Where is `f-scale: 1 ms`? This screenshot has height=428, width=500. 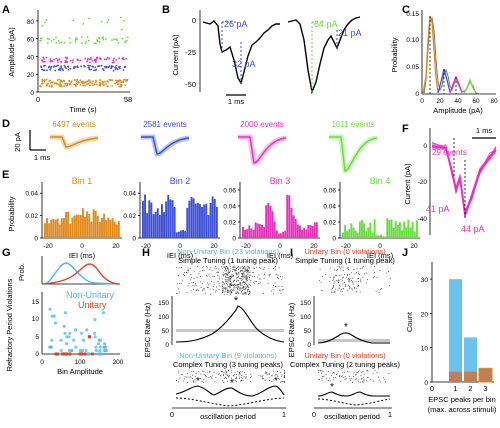 f-scale: 1 ms is located at coordinates (484, 130).